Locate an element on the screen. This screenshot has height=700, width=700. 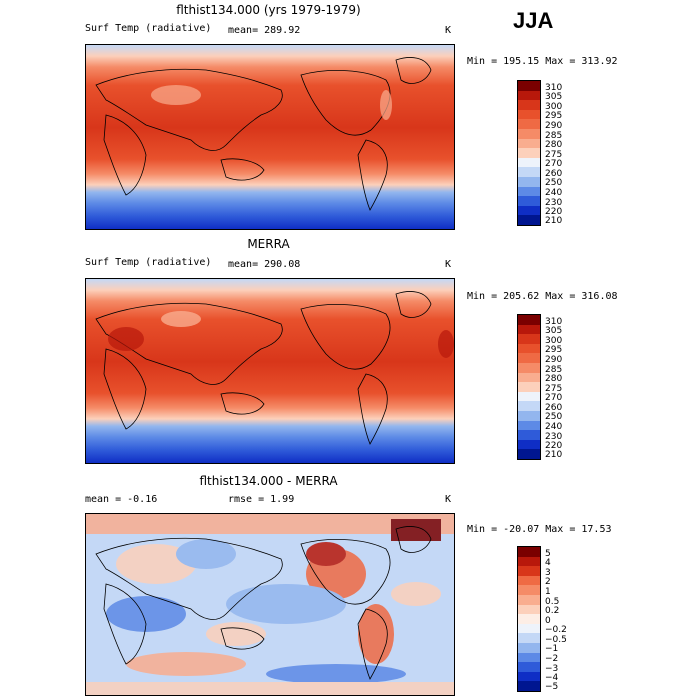
panel1-level-label: 230 is located at coordinates (554, 203).